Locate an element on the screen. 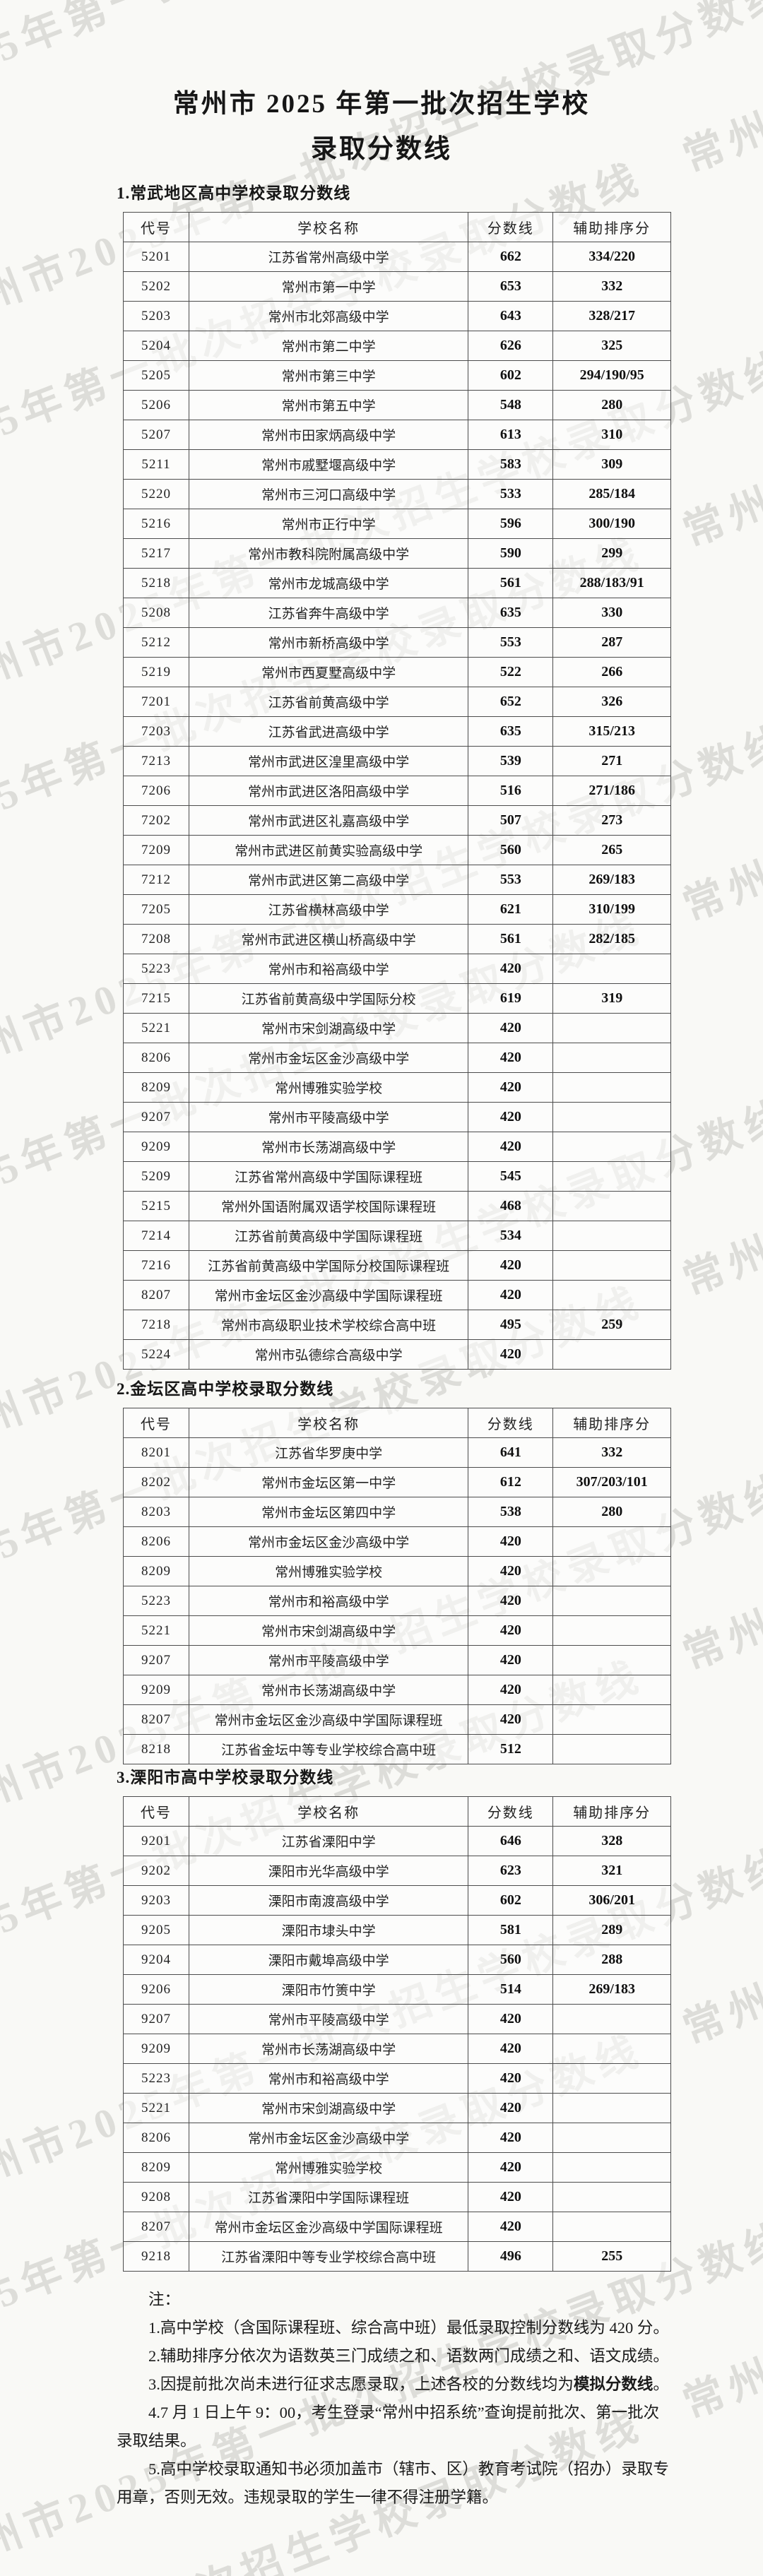  cell-code: 5223 is located at coordinates (156, 969).